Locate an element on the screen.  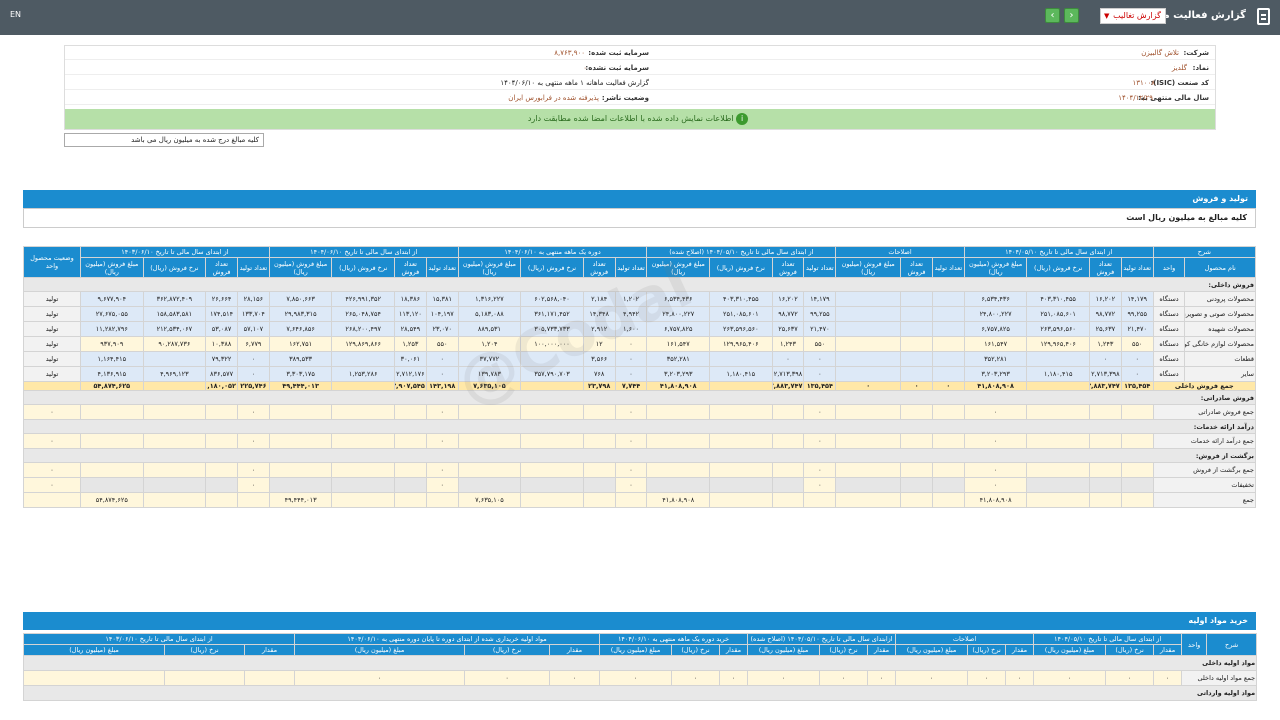
cell-value: ۹۹,۲۵۵ is located at coordinates (1137, 314).